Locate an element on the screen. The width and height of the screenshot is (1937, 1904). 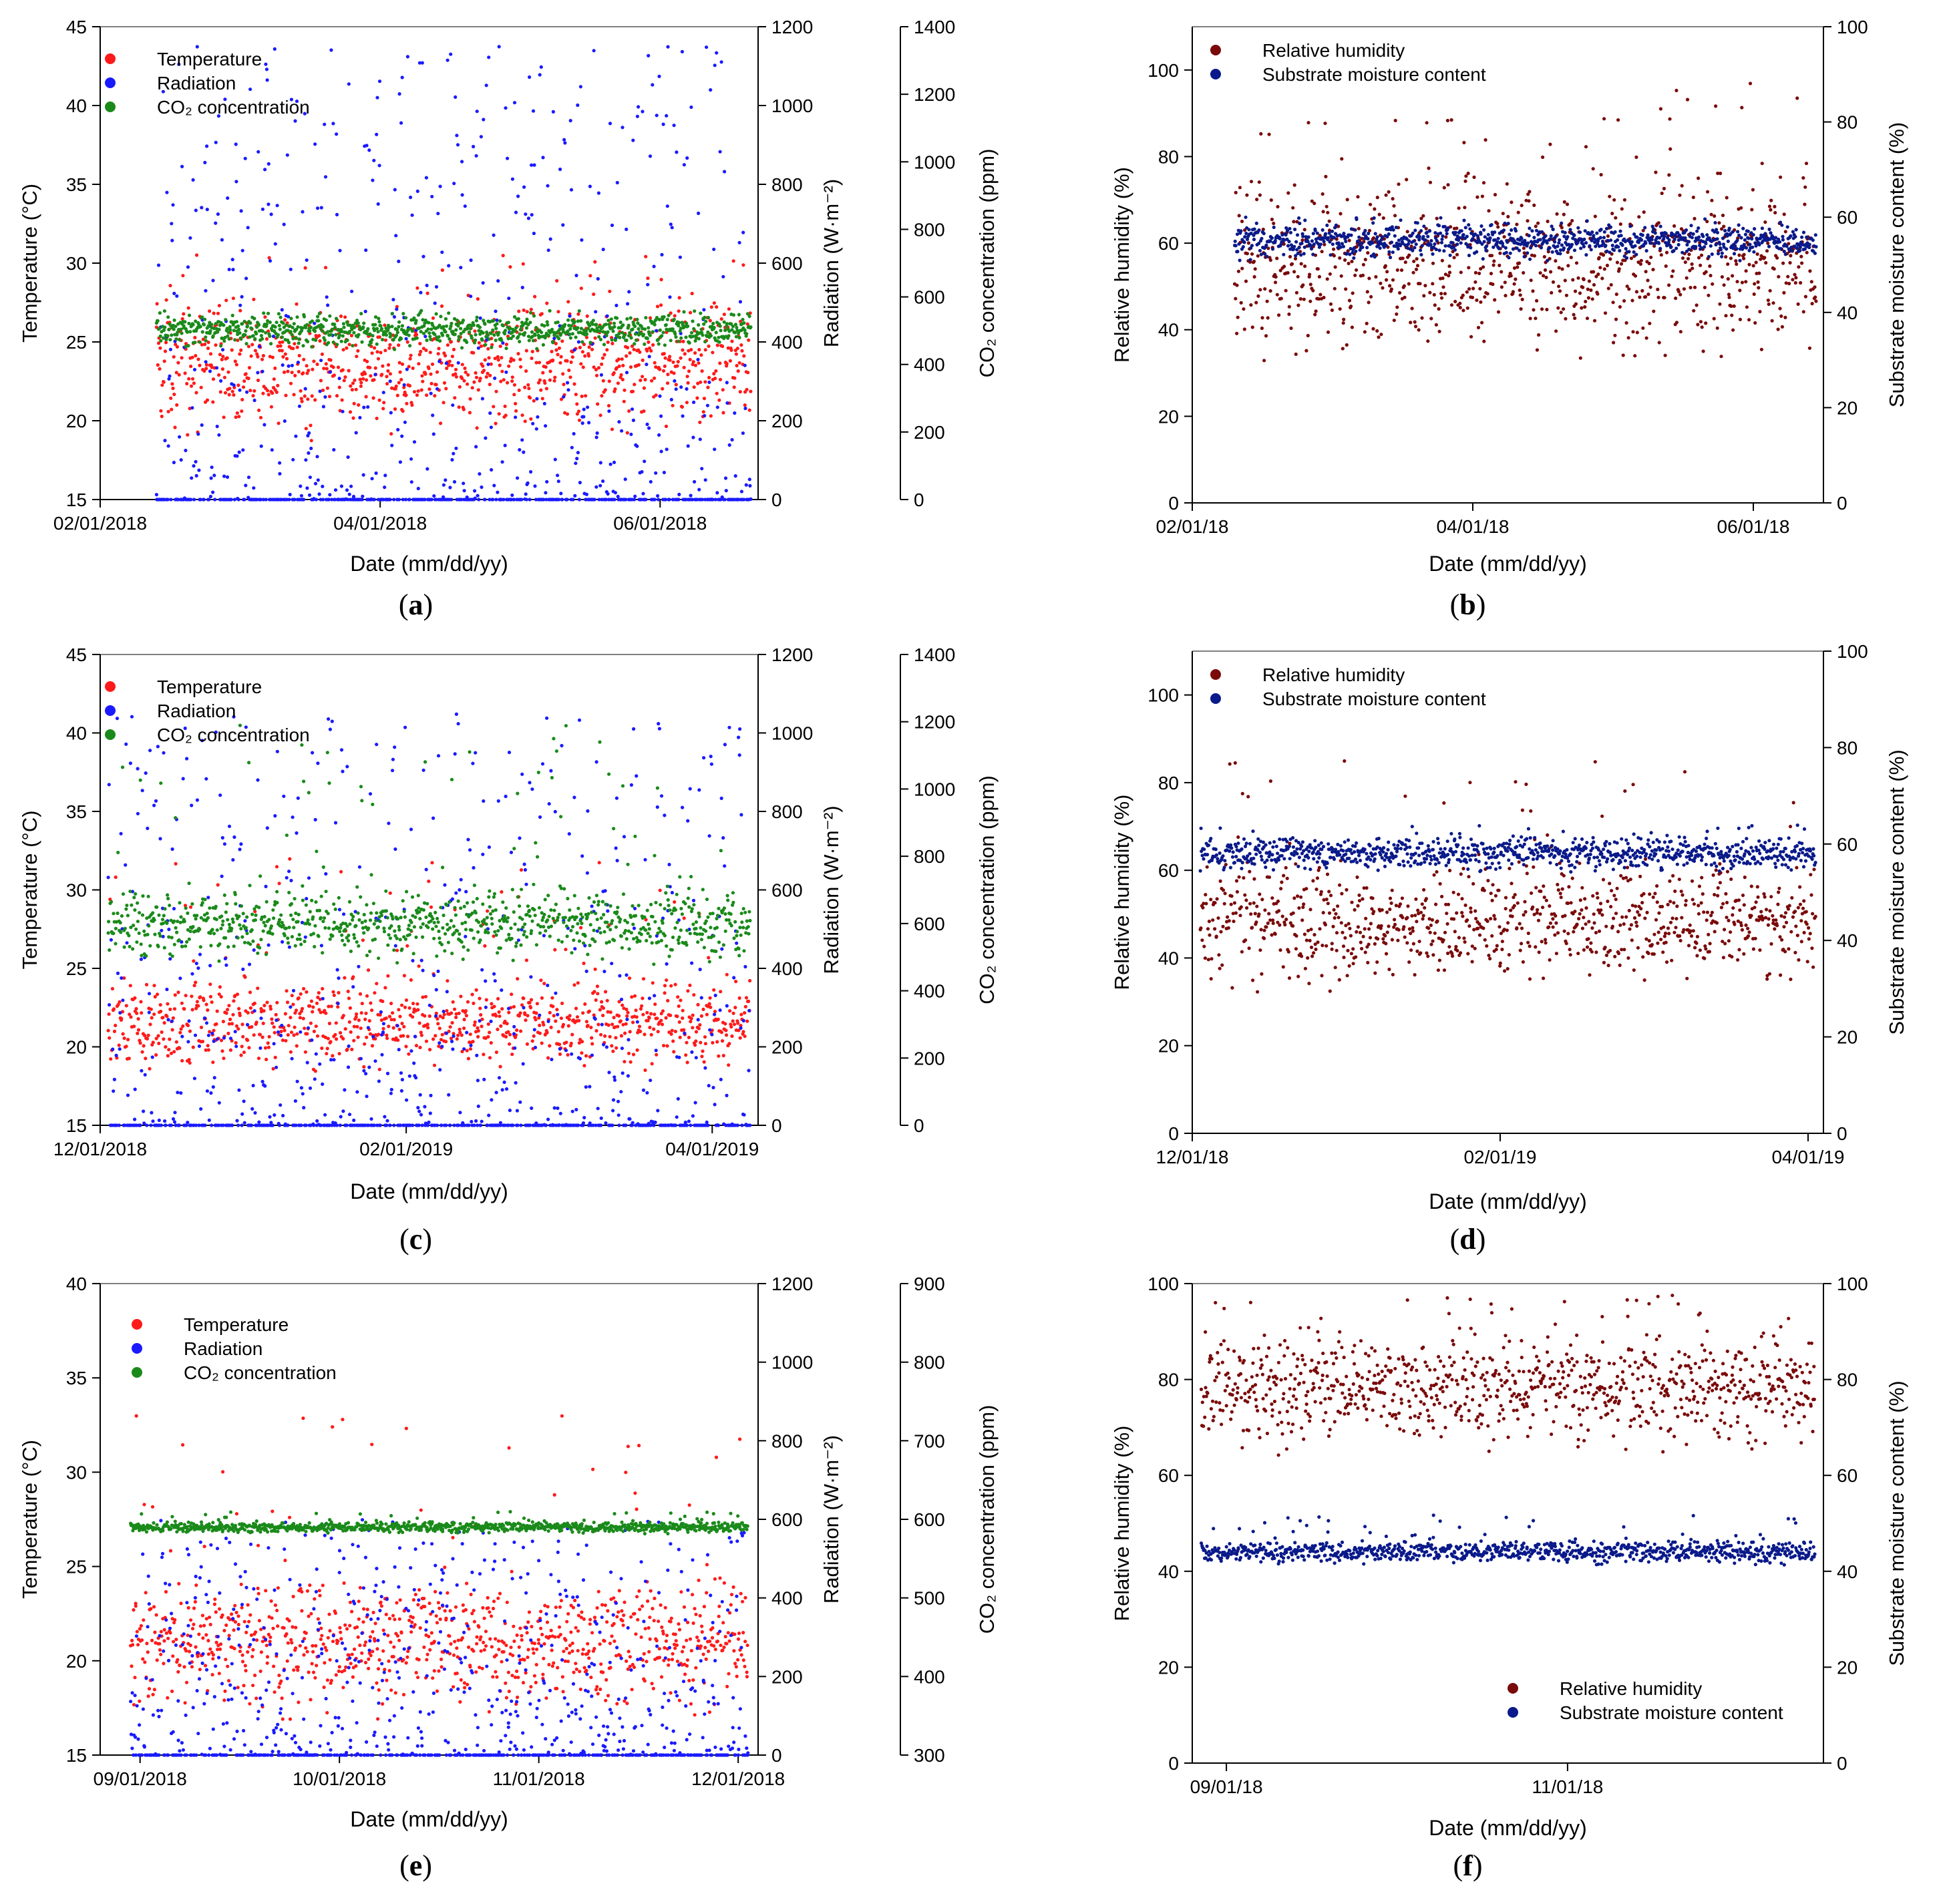
y-tick-label: 1000 is located at coordinates (934, 789).